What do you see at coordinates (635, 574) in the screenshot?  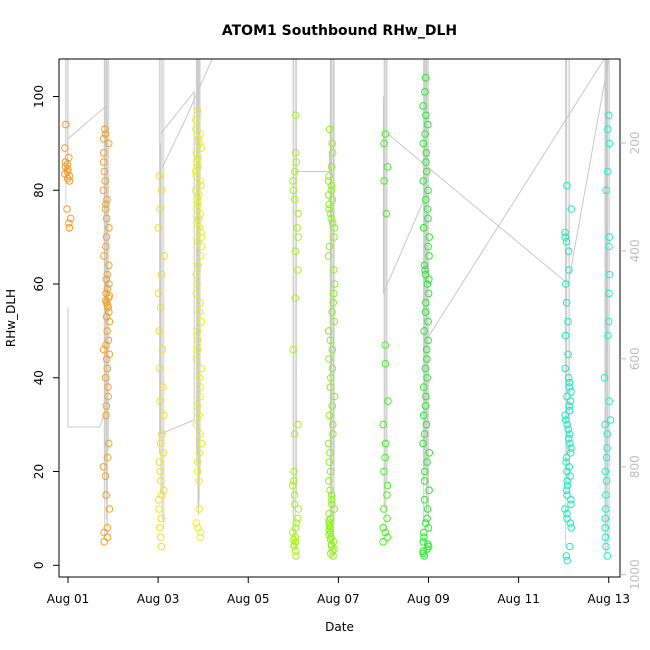 I see `y2-tick-label: 1000` at bounding box center [635, 574].